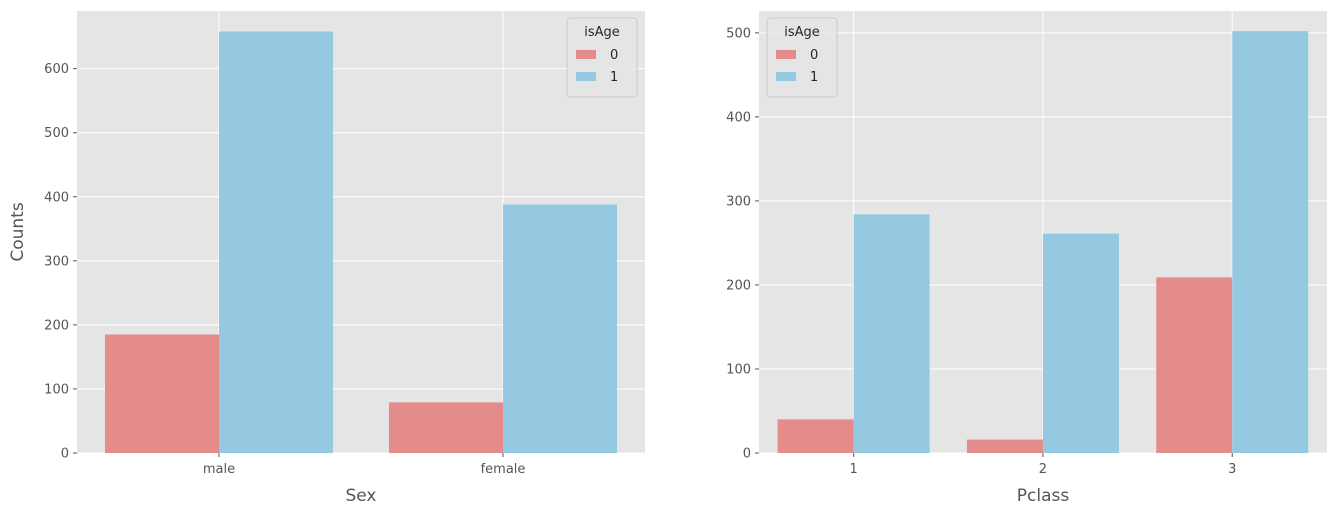  What do you see at coordinates (1043, 496) in the screenshot?
I see `x-axis-label: Pclass` at bounding box center [1043, 496].